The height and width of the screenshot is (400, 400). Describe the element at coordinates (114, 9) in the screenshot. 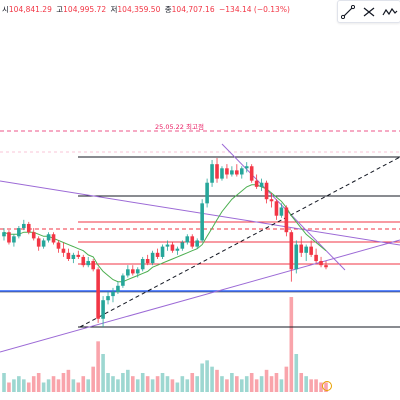

I see `low-label: 저` at that location.